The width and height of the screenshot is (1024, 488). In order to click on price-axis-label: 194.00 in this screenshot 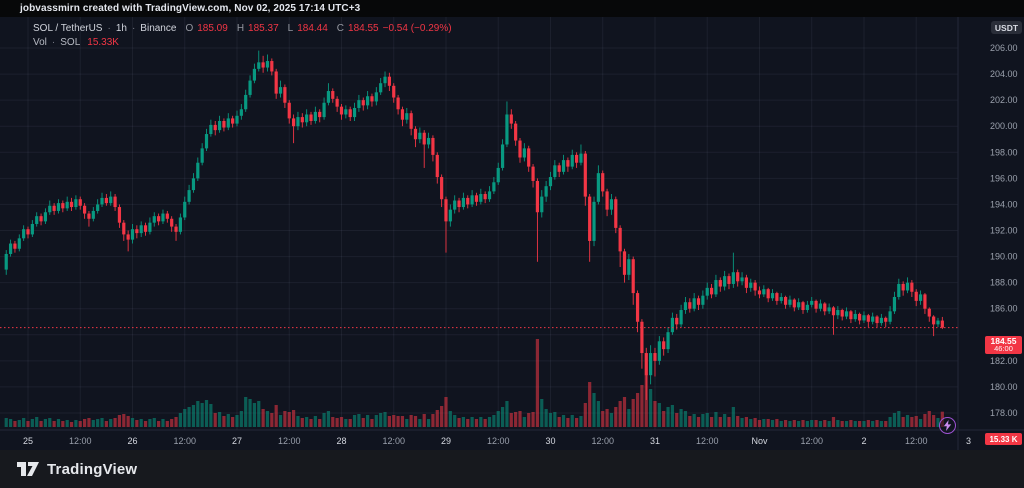, I will do `click(1004, 204)`.